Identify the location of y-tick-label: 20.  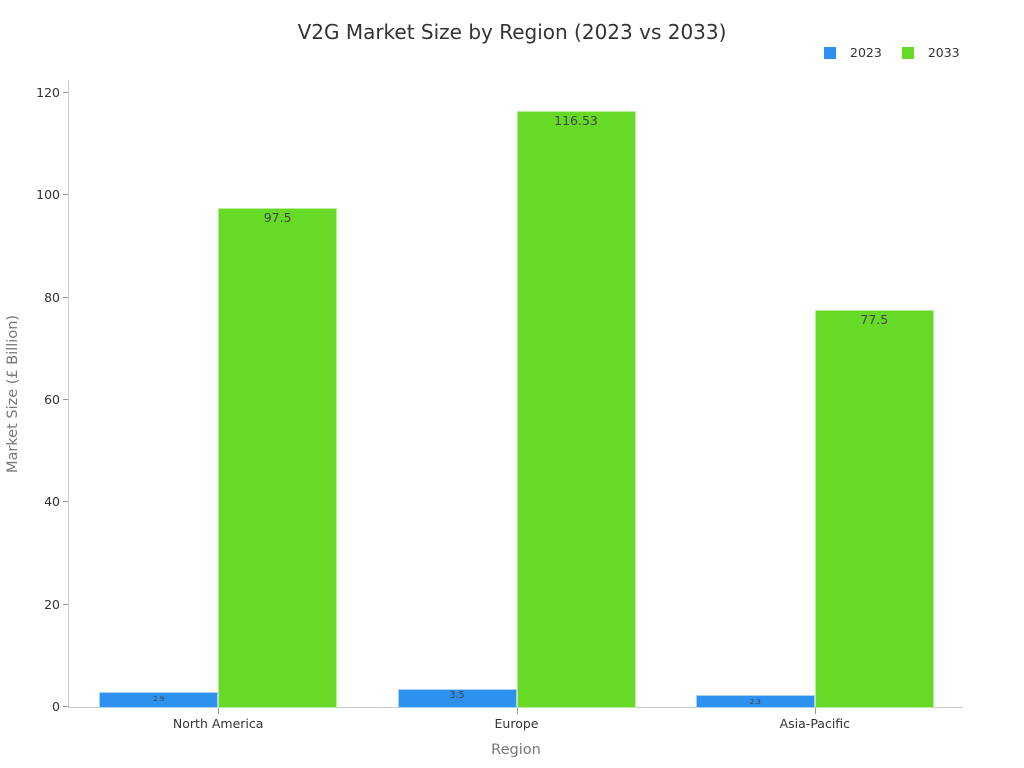
(52, 604).